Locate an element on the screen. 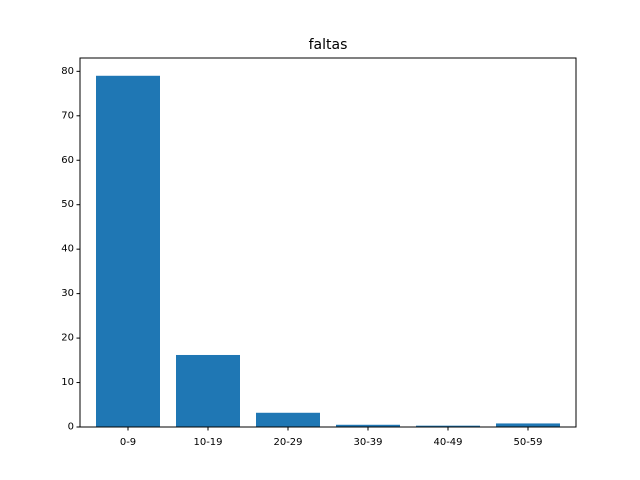 The image size is (640, 480). y-tick-label: 40 is located at coordinates (67, 249).